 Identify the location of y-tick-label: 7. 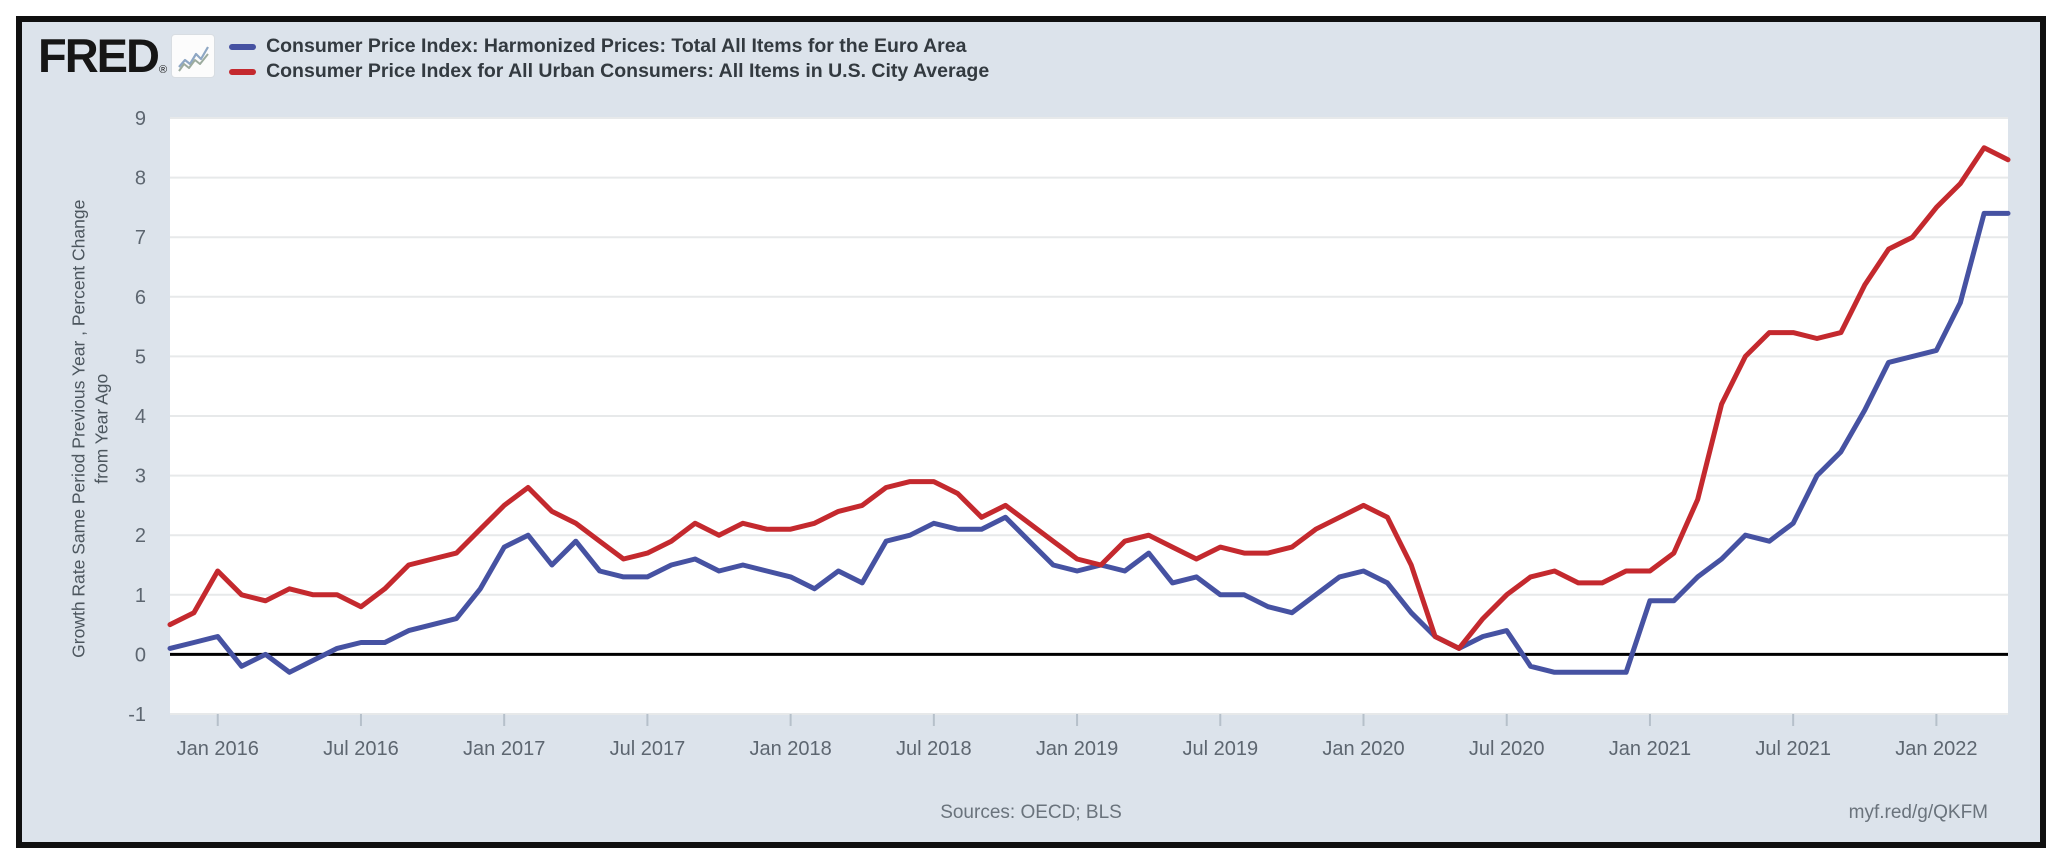
(140, 238).